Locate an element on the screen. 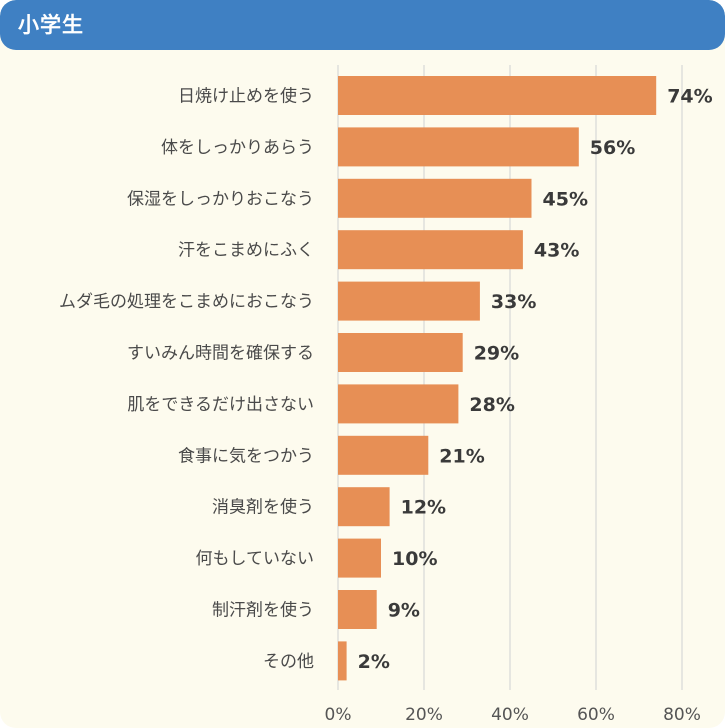 The height and width of the screenshot is (728, 725). x-tick-label: 40% is located at coordinates (510, 715).